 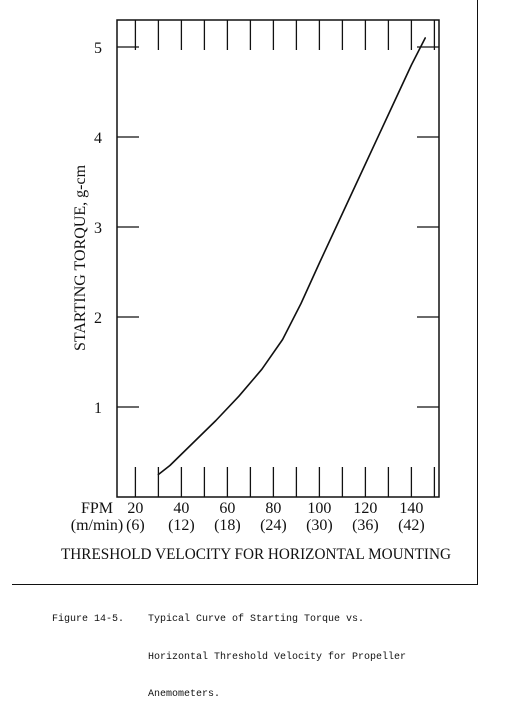 I want to click on x-tick-label: 20, so click(x=135, y=508).